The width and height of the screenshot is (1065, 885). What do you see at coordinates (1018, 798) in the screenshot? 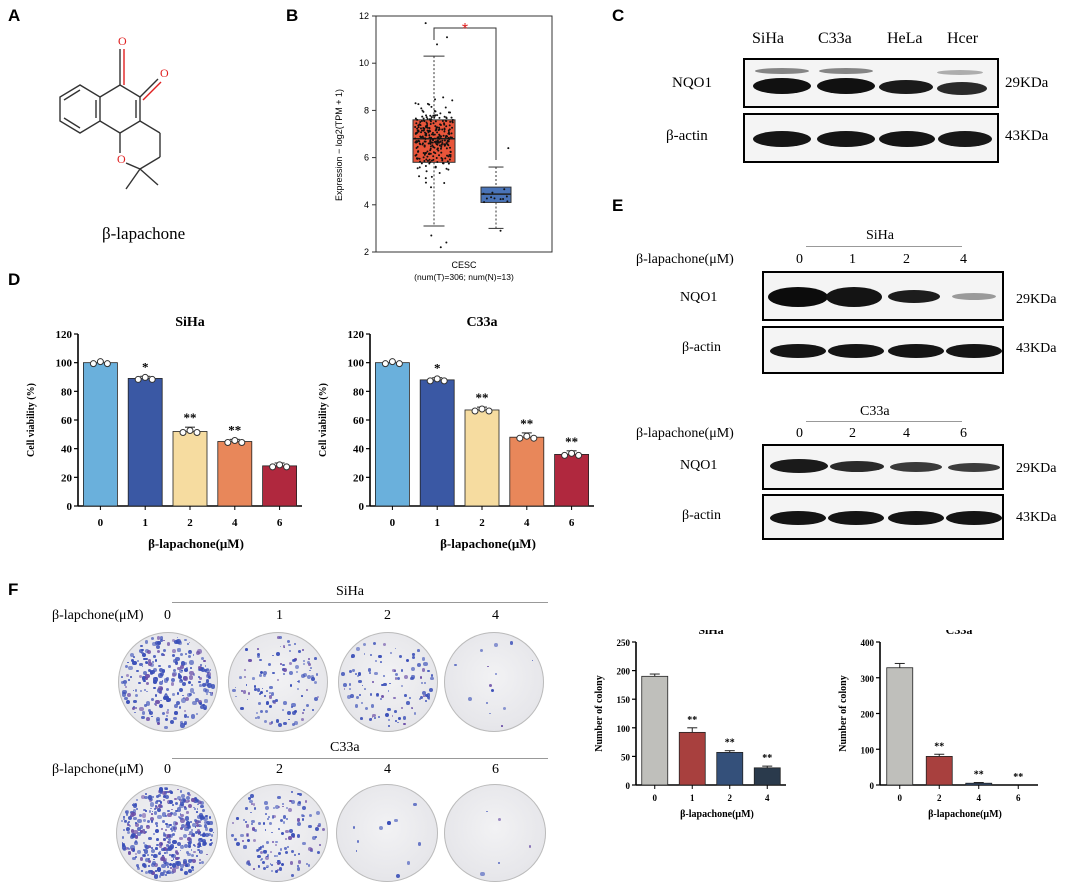
I see `x-tick-label: 6` at bounding box center [1018, 798].